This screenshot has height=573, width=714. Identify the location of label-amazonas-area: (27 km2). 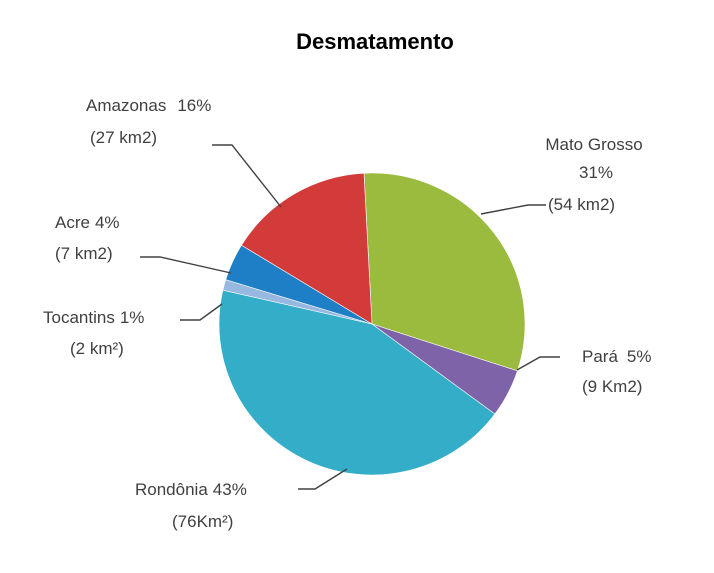
(123, 137).